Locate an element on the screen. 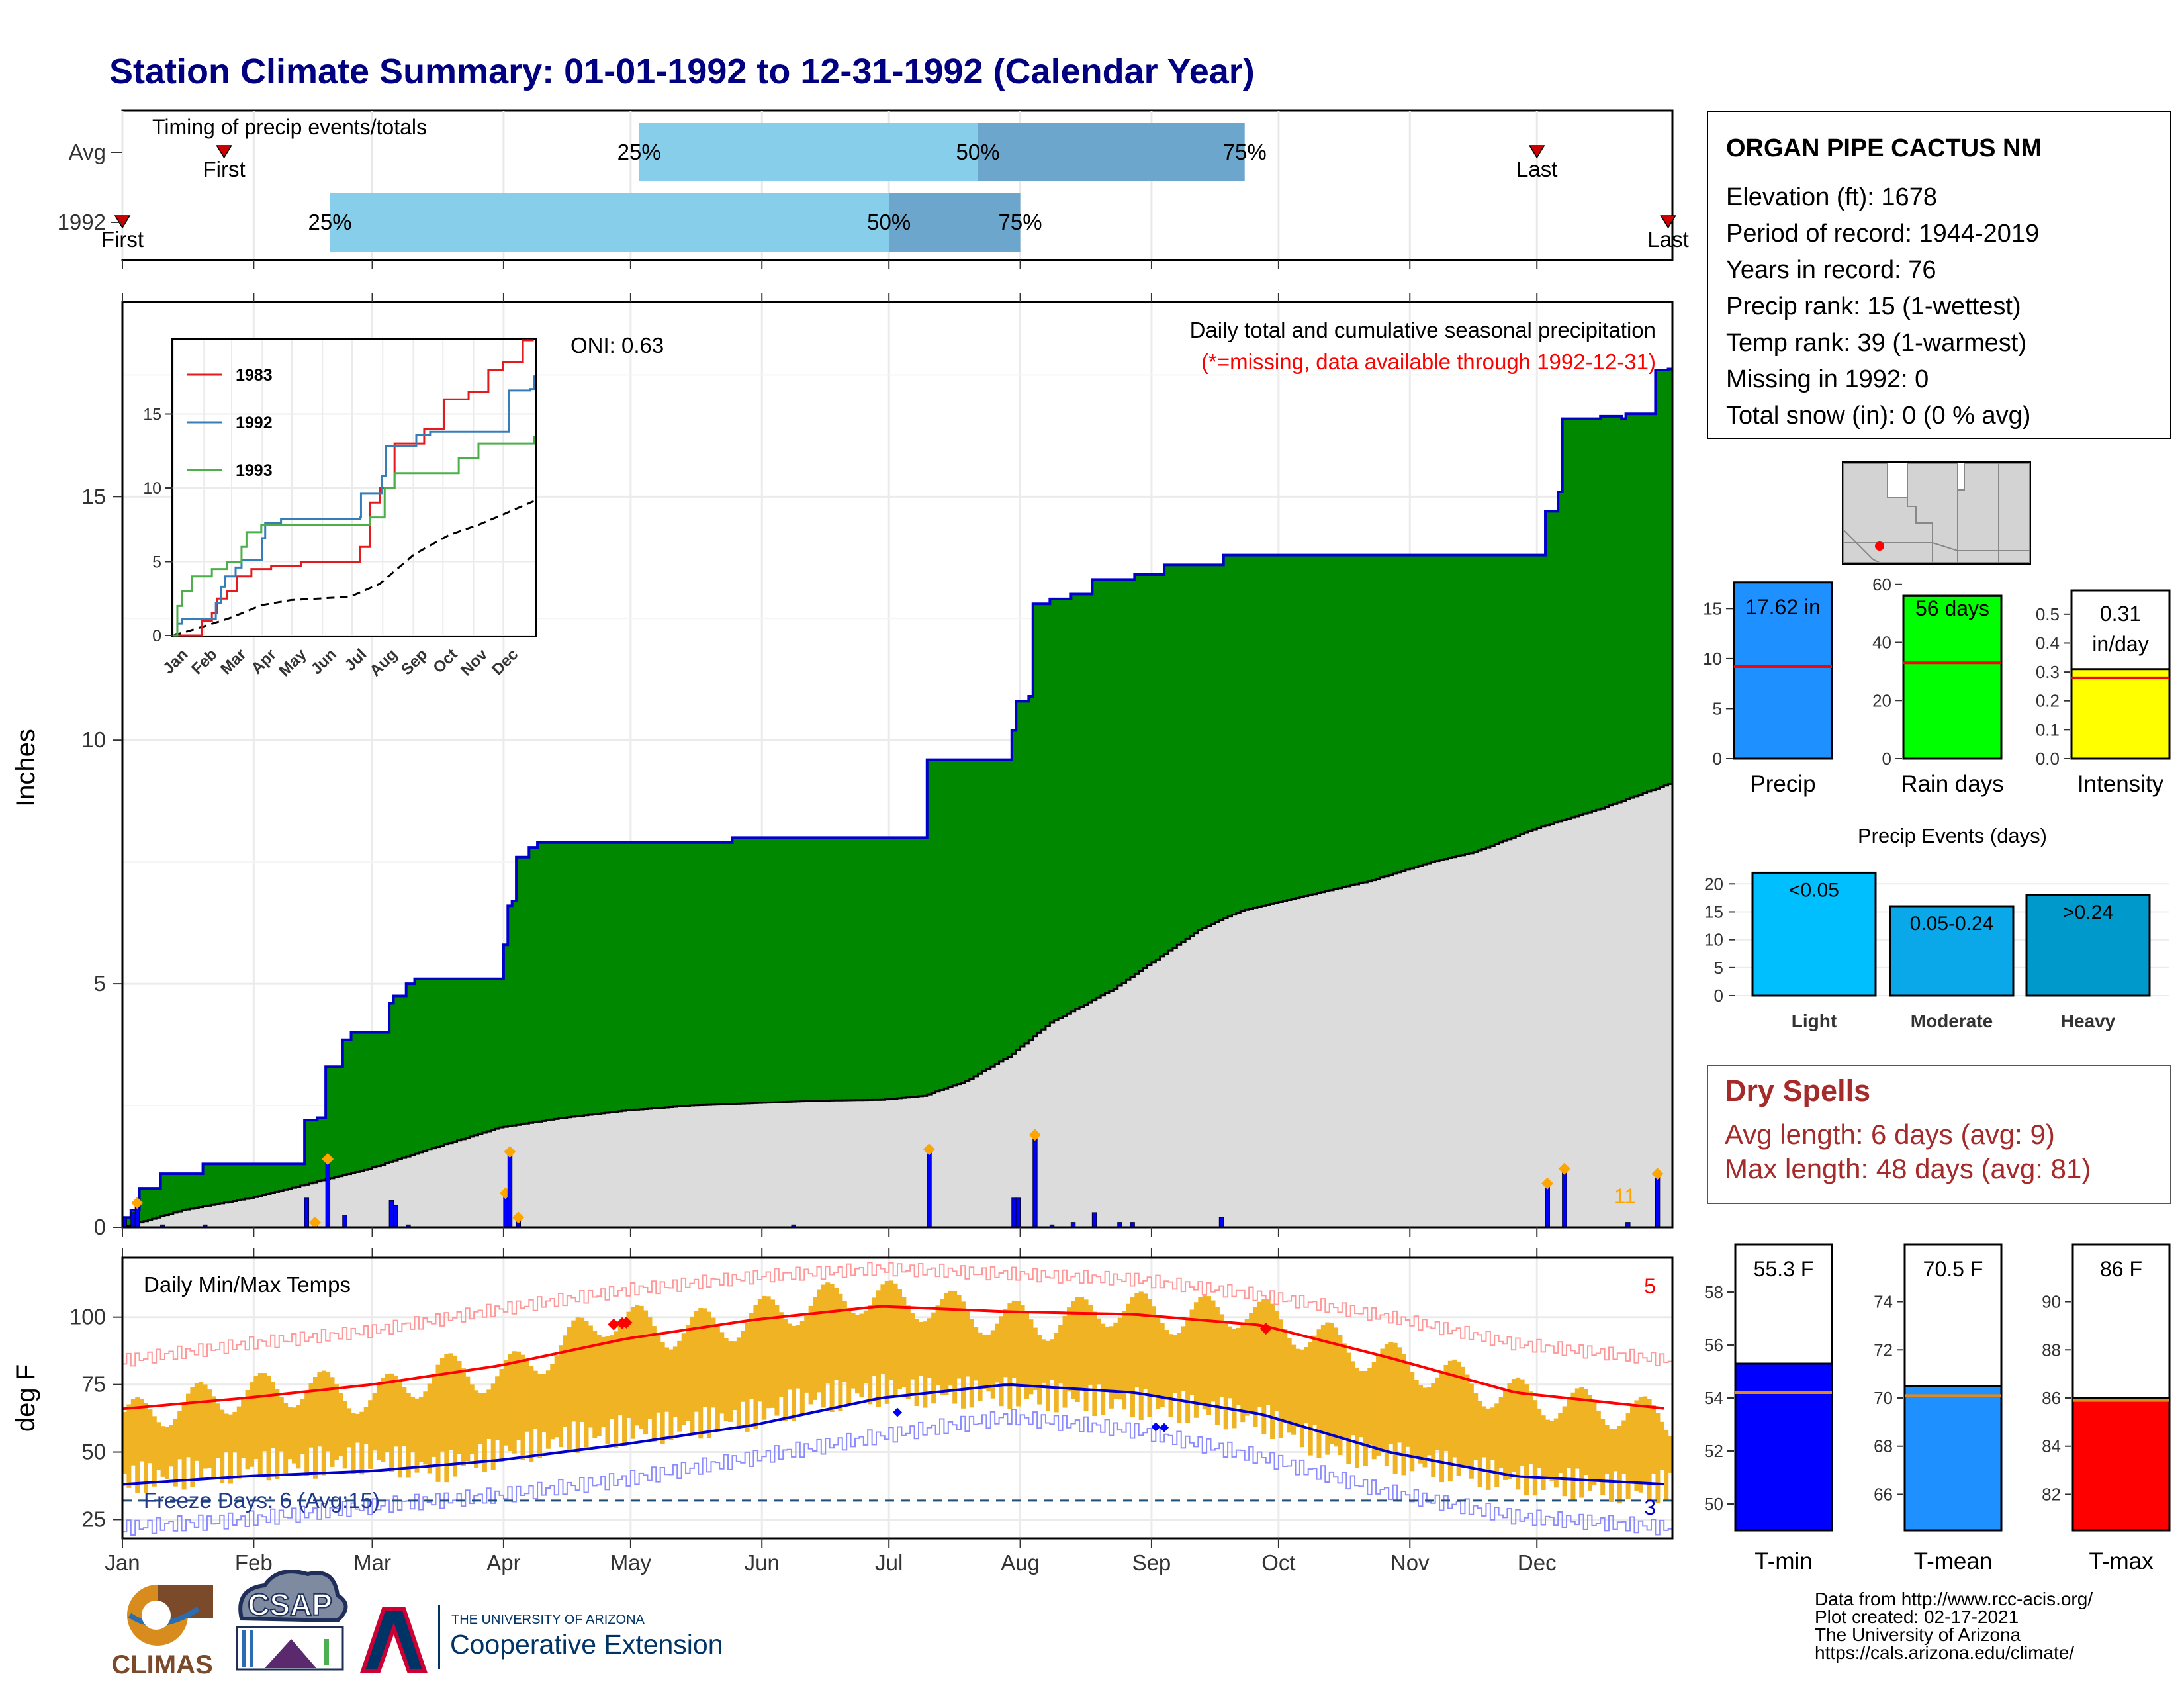 Image resolution: width=2184 pixels, height=1688 pixels. credit-line-3: The University of Arizona is located at coordinates (1918, 1634).